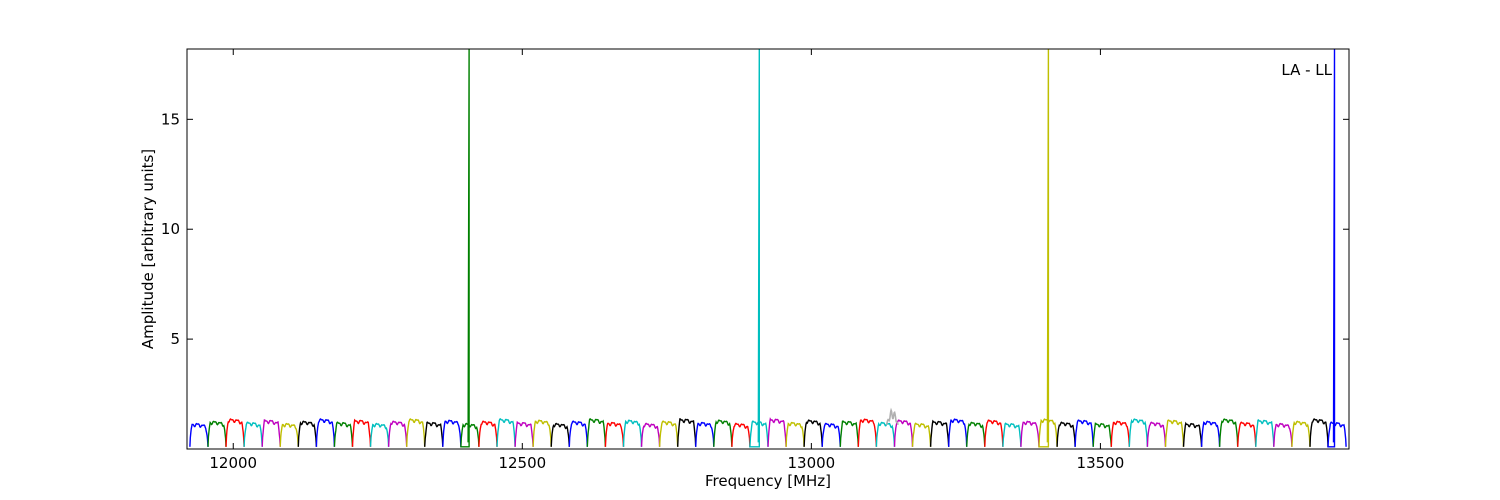  I want to click on y-tick-label: 15, so click(170, 119).